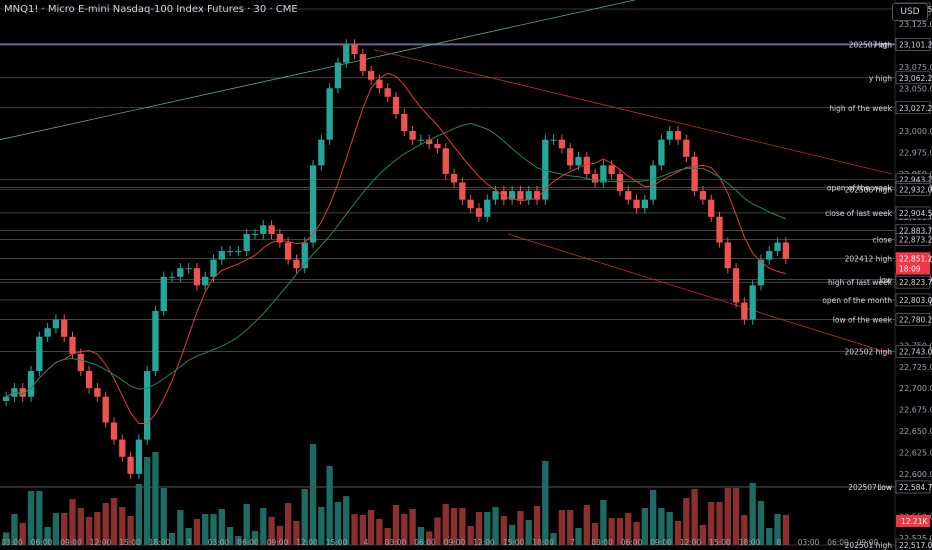  What do you see at coordinates (915, 108) in the screenshot?
I see `price-level-value: 23,027.25` at bounding box center [915, 108].